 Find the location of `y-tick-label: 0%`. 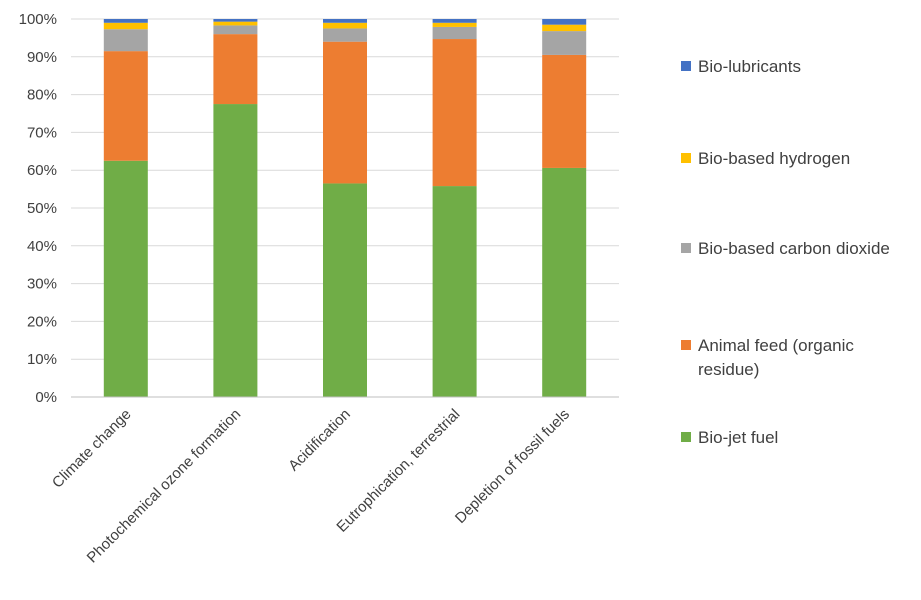

y-tick-label: 0% is located at coordinates (46, 397).